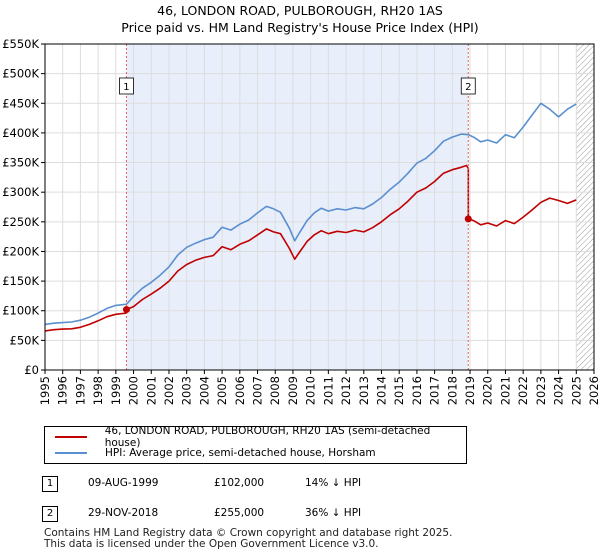 The image size is (600, 560). Describe the element at coordinates (71, 453) in the screenshot. I see `legend-swatch-hpi` at that location.